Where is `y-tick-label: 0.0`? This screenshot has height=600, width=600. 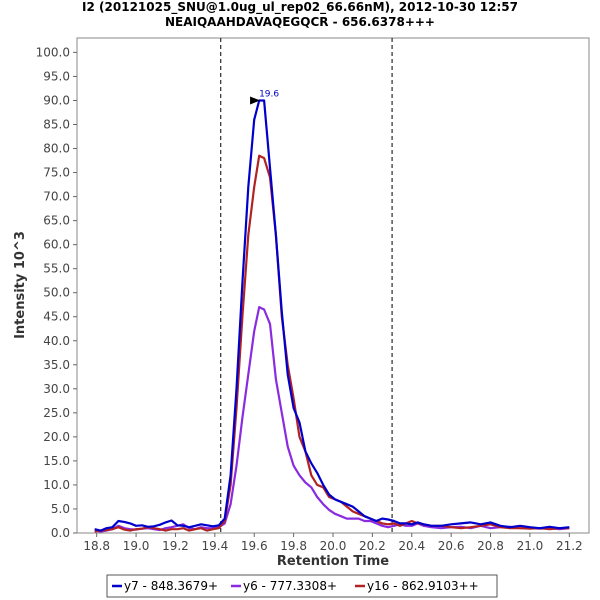 y-tick-label: 0.0 is located at coordinates (60, 533).